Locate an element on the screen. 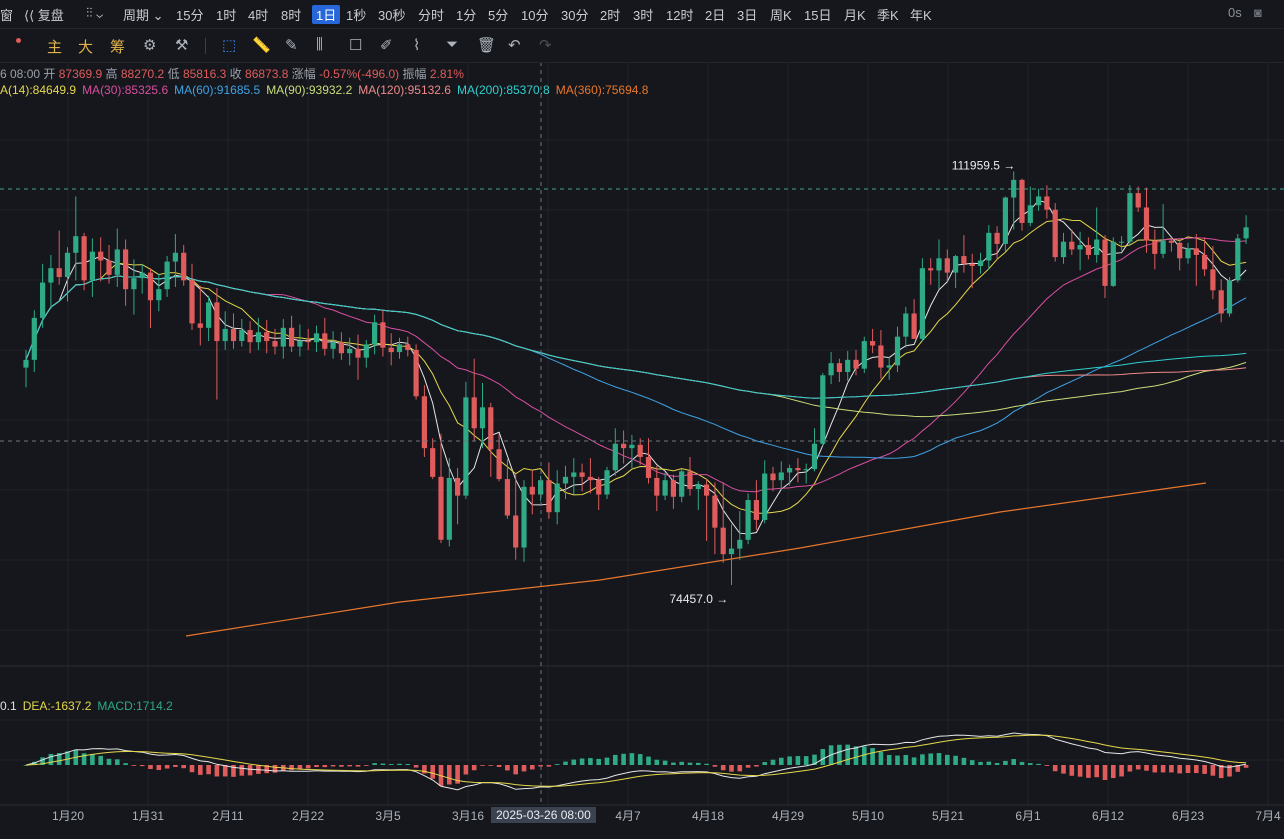 The height and width of the screenshot is (839, 1284). period-17: 3时 is located at coordinates (643, 15).